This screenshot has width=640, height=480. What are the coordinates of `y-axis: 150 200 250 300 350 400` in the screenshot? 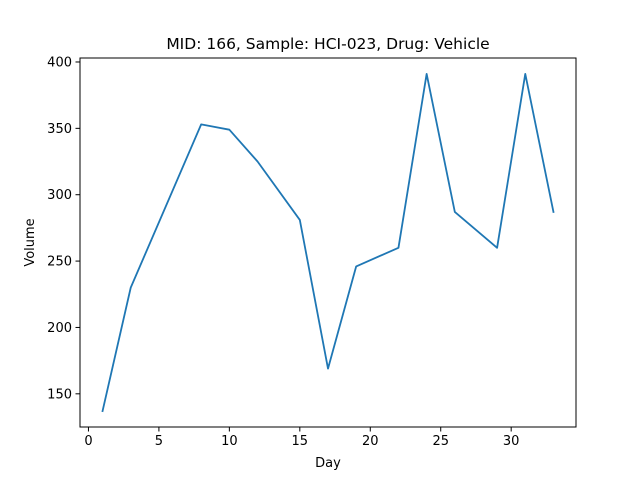 It's located at (63, 228).